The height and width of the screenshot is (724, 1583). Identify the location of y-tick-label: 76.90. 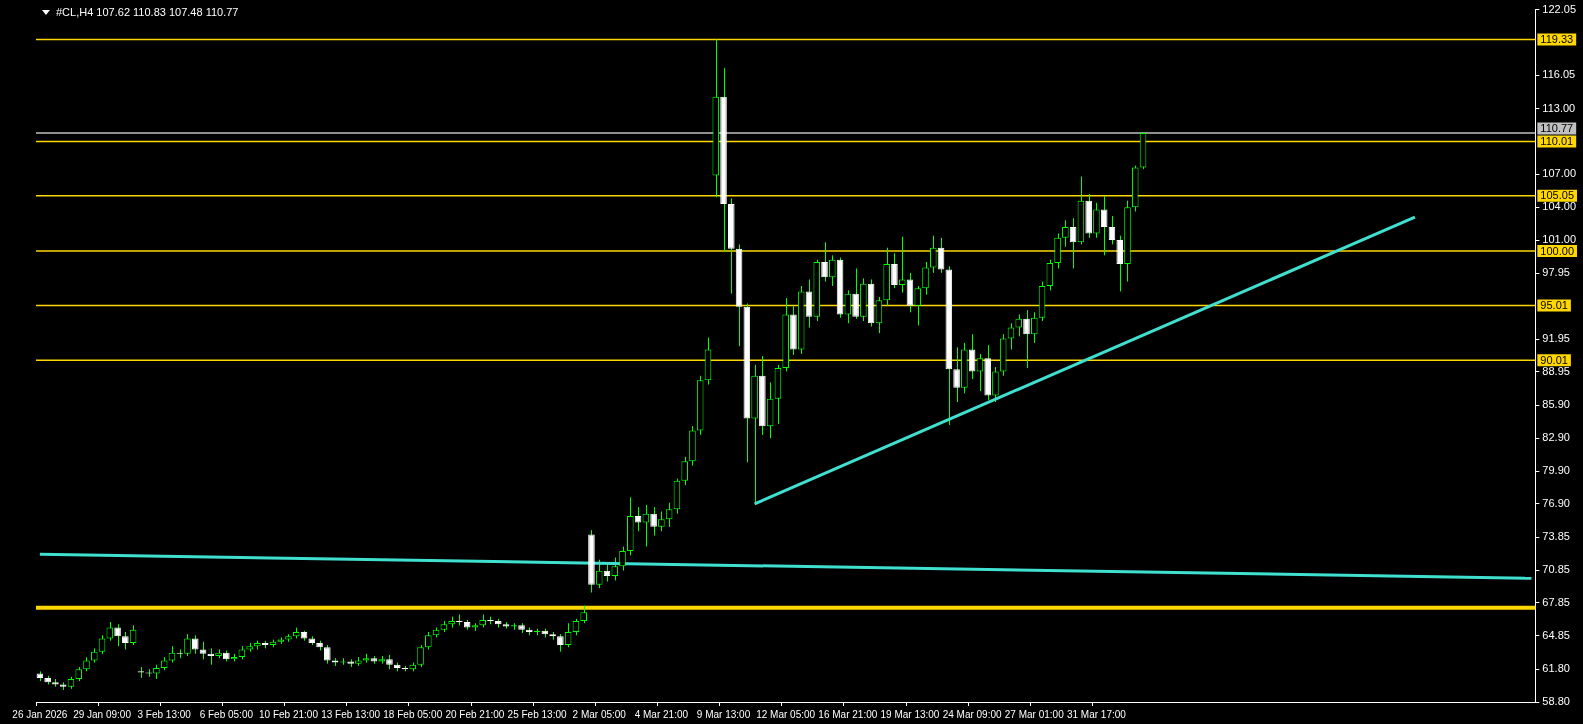
(1556, 502).